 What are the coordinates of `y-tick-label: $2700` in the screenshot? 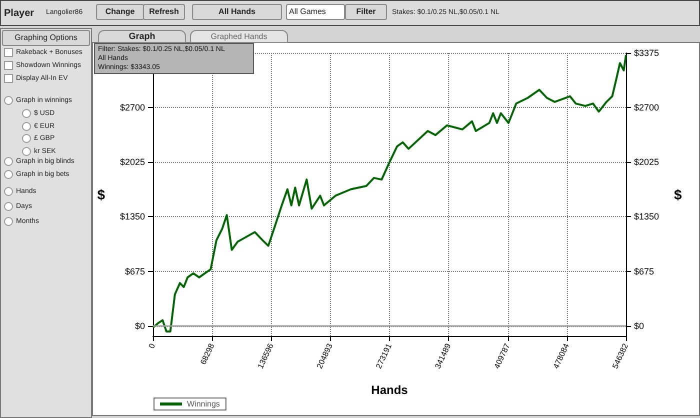 It's located at (132, 107).